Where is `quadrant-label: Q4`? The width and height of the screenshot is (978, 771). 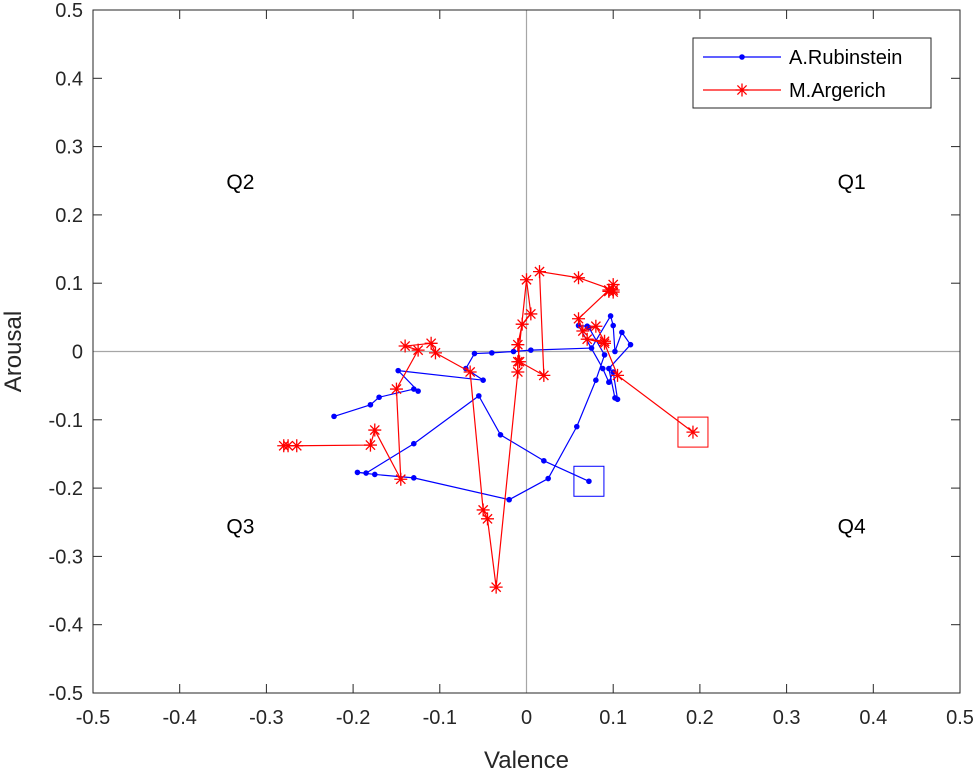 quadrant-label: Q4 is located at coordinates (852, 527).